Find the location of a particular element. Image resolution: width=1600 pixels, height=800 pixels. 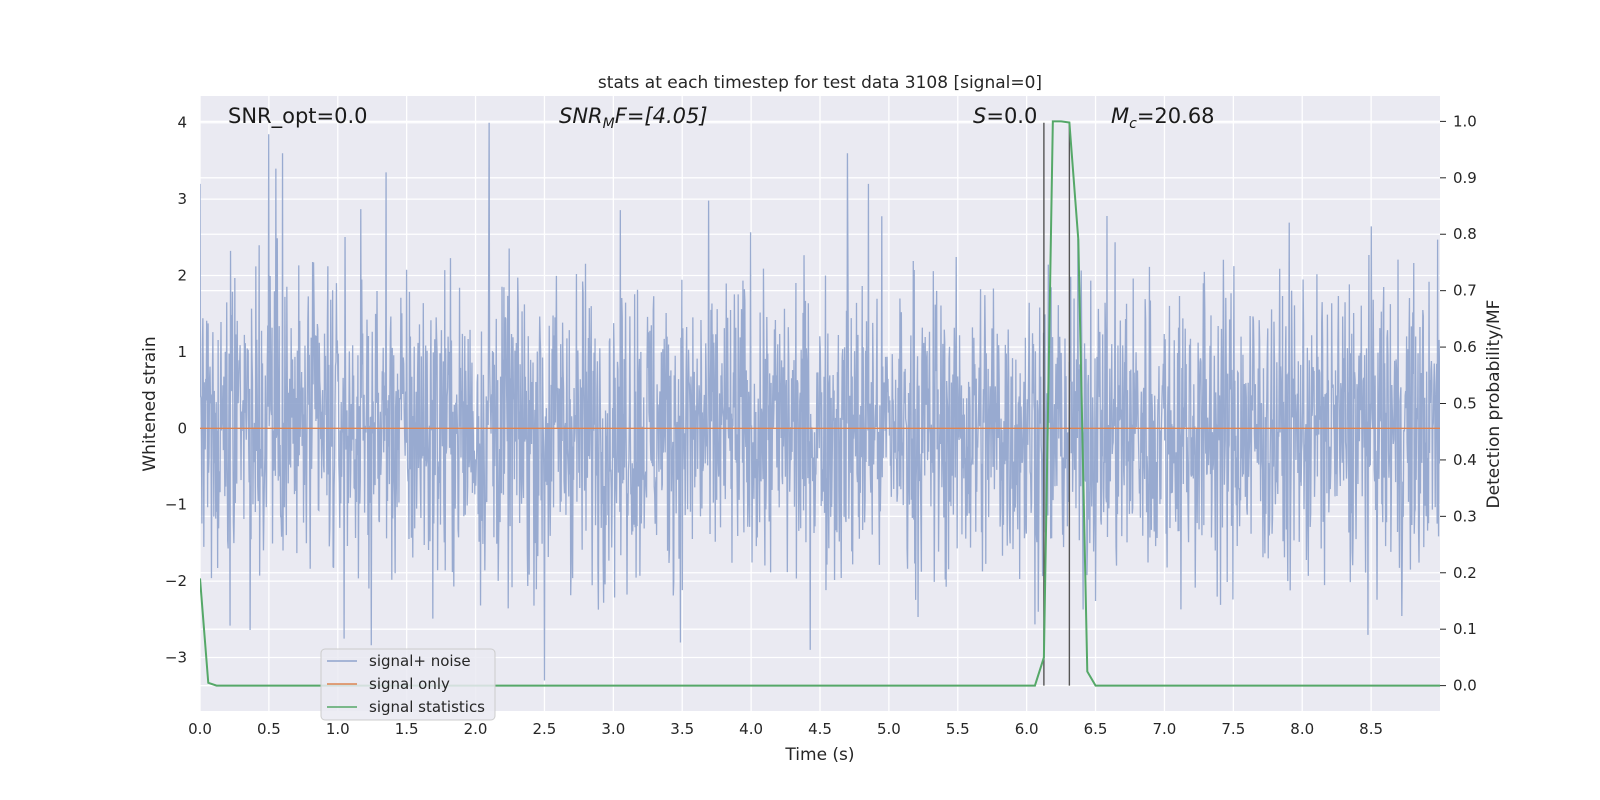

y-left-tick-label: 4 is located at coordinates (182, 123).